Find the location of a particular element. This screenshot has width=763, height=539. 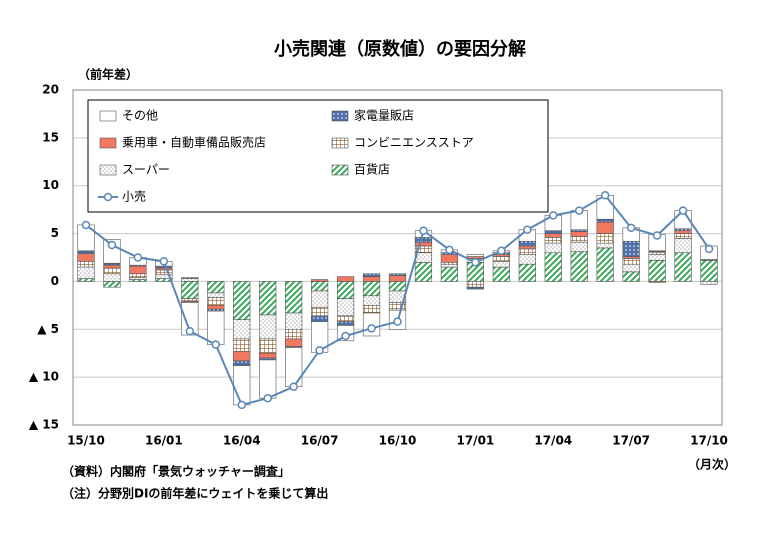

note: （注）分野別DIの前年差にウェイトを乗じて算出 is located at coordinates (195, 493).